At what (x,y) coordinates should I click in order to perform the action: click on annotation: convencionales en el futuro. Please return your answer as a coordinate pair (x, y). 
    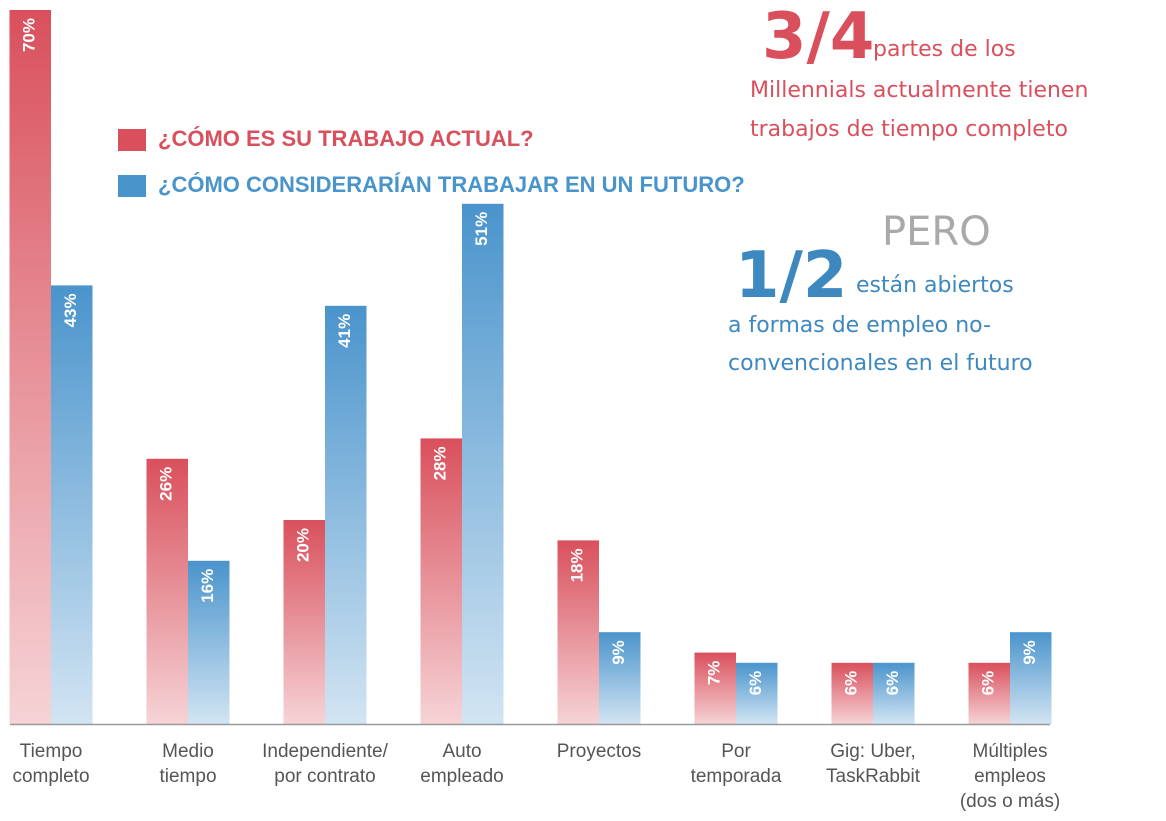
    Looking at the image, I should click on (880, 363).